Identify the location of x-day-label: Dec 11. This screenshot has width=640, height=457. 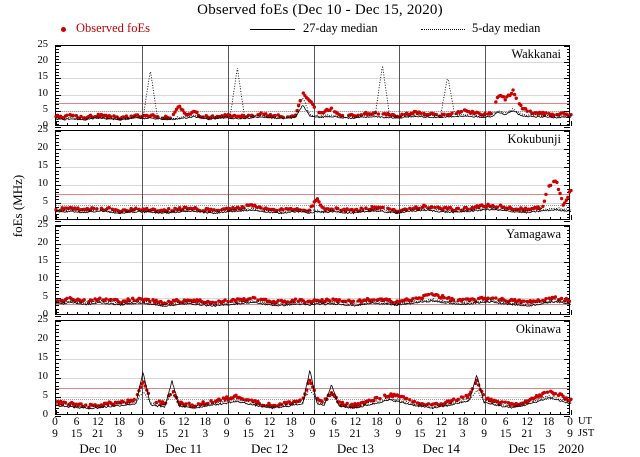
(184, 448).